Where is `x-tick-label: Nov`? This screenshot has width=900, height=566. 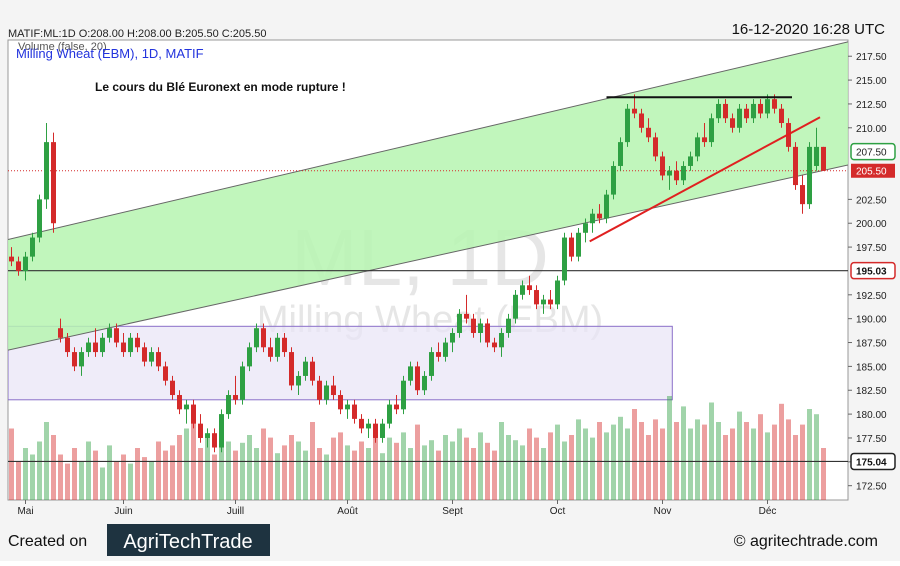
x-tick-label: Nov is located at coordinates (663, 511).